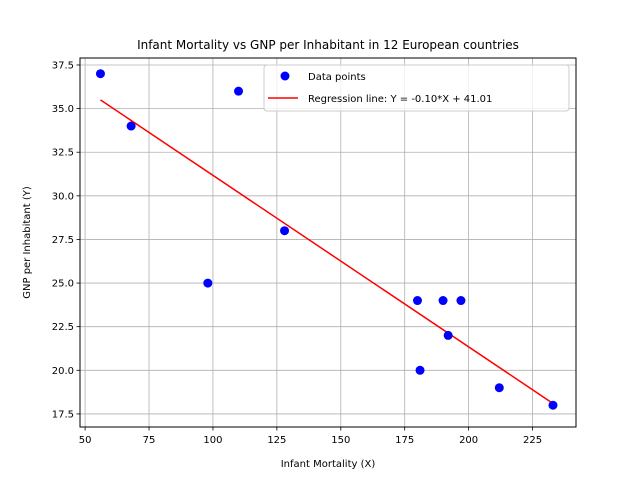  I want to click on x-tick-label: 225, so click(532, 440).